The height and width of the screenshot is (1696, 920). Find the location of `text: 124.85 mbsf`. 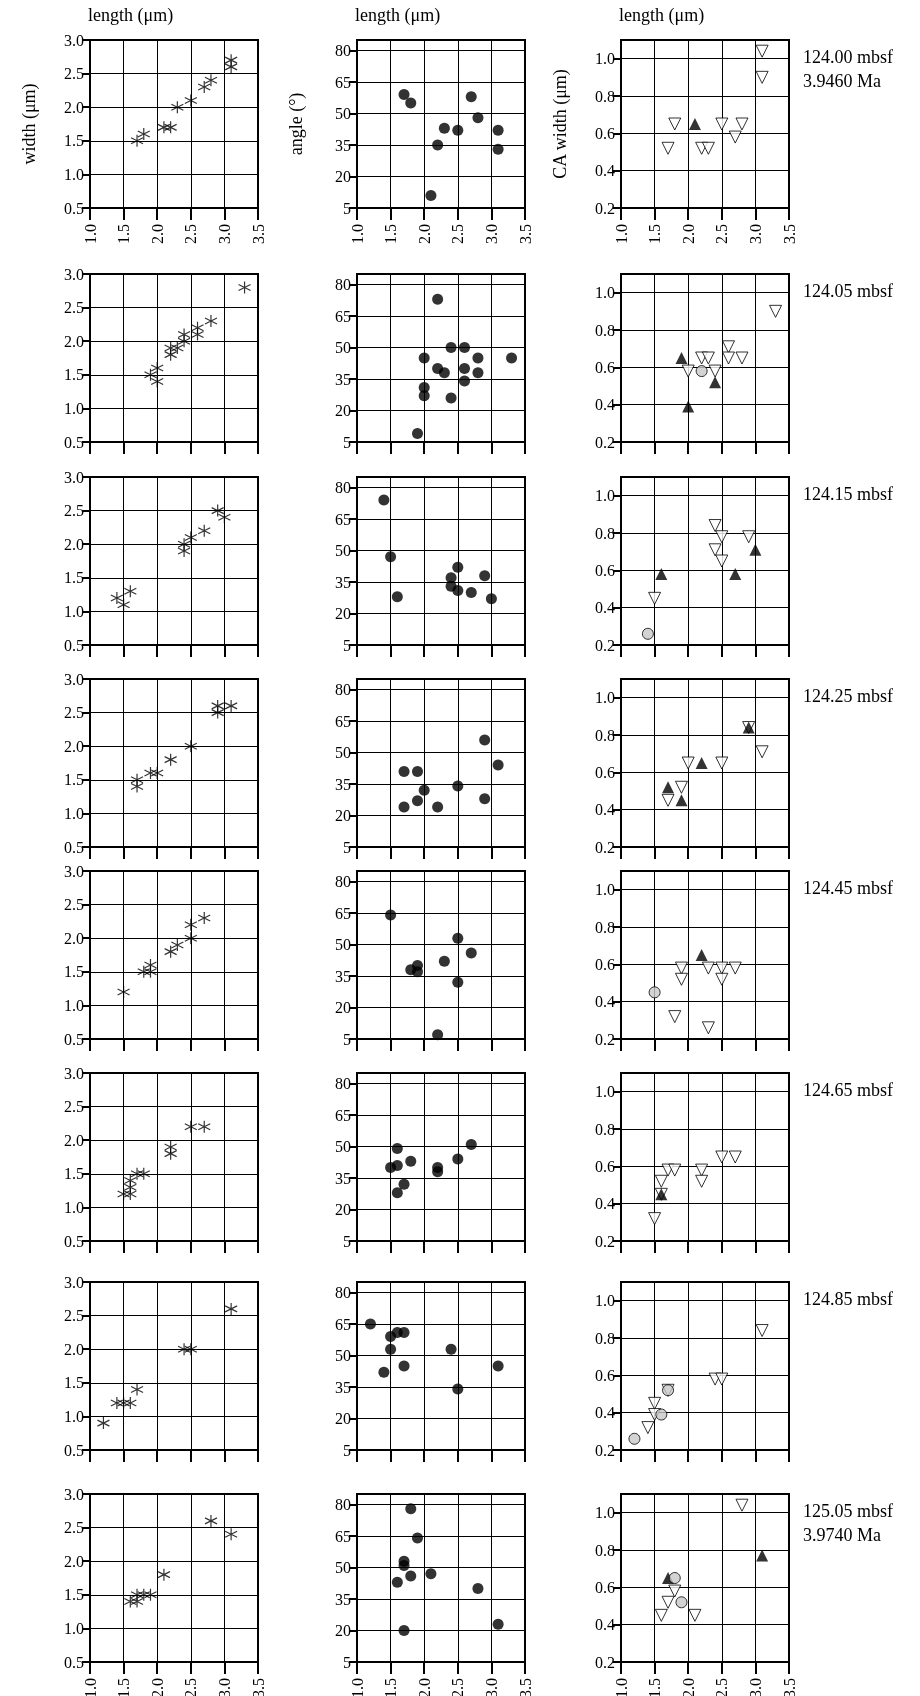

text: 124.85 mbsf is located at coordinates (848, 1299).